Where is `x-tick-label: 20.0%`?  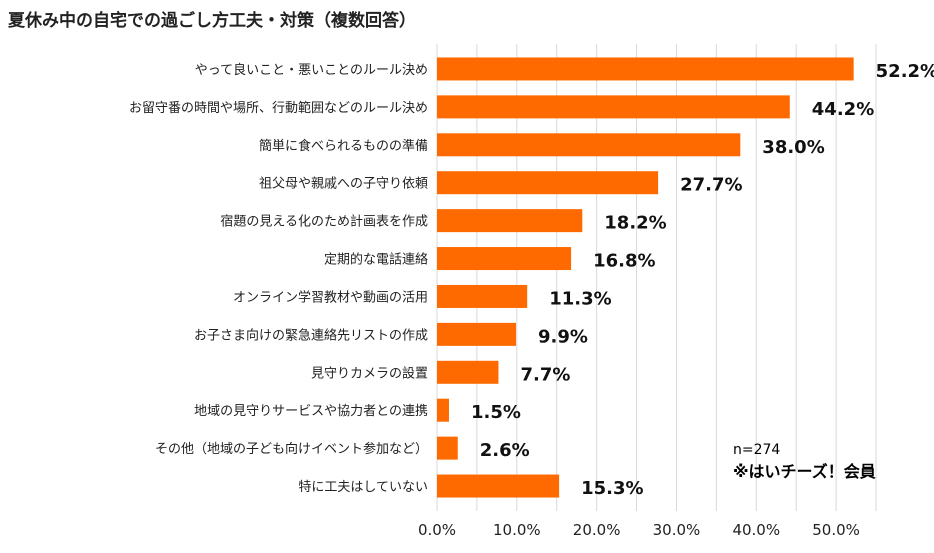 x-tick-label: 20.0% is located at coordinates (597, 530).